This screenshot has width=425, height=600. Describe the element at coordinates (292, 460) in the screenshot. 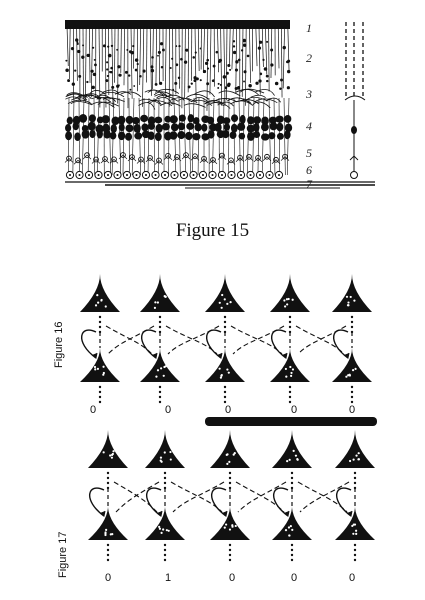

I see `upper-pyramidal-neuron` at that location.